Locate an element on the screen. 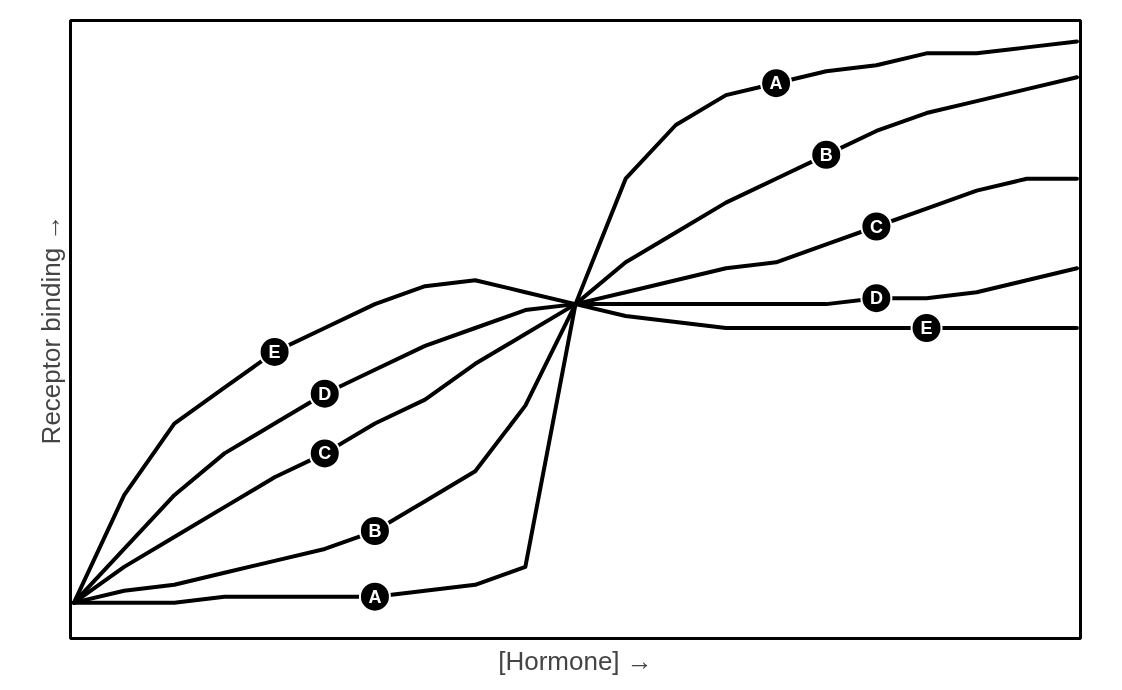 The image size is (1122, 690). series-label: C is located at coordinates (325, 453).